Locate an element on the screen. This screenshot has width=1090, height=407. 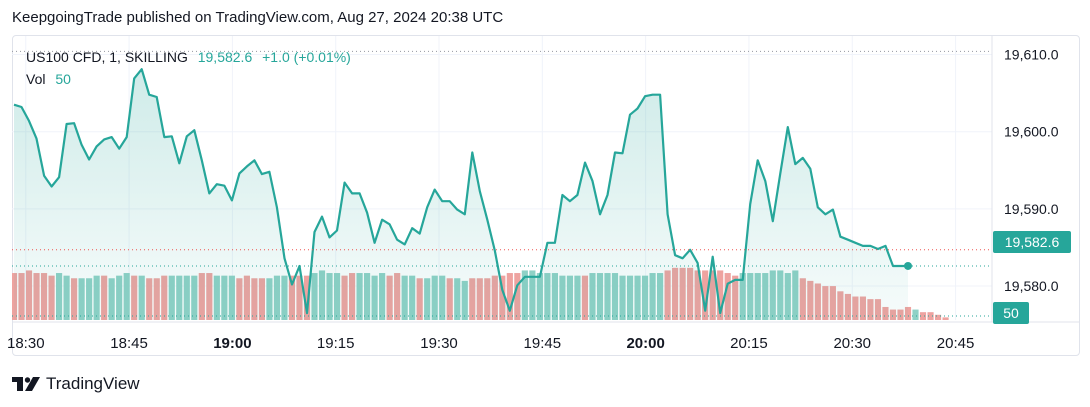
tradingview-logo-icon is located at coordinates (26, 384).